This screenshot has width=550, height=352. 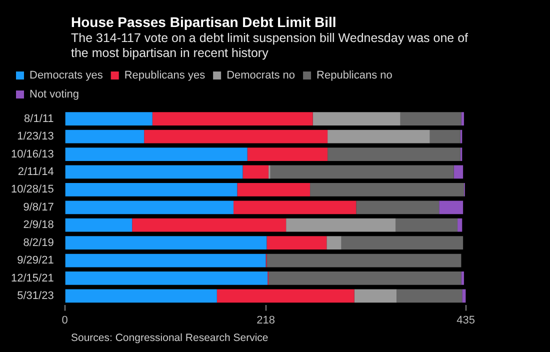 I want to click on legend-label: Democrats yes, so click(x=67, y=76).